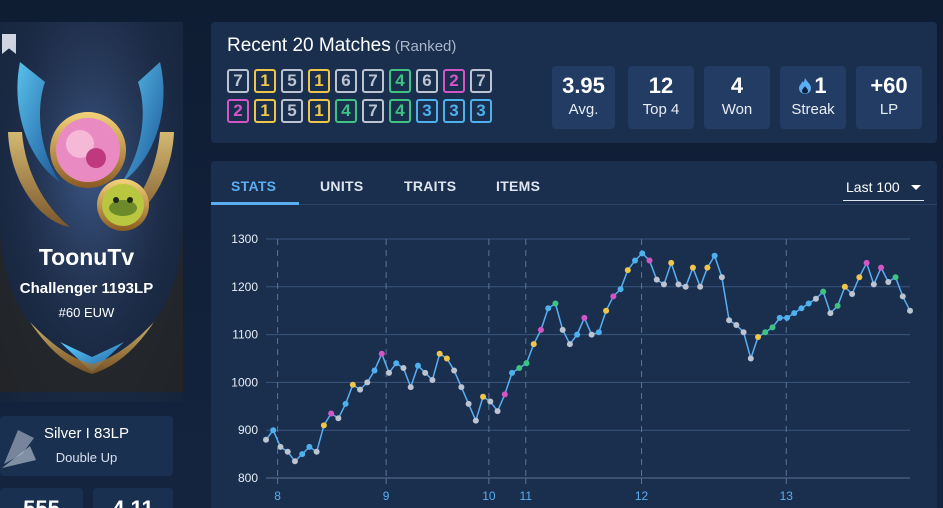 This screenshot has height=508, width=943. I want to click on stat-top4-label: Top 4, so click(661, 109).